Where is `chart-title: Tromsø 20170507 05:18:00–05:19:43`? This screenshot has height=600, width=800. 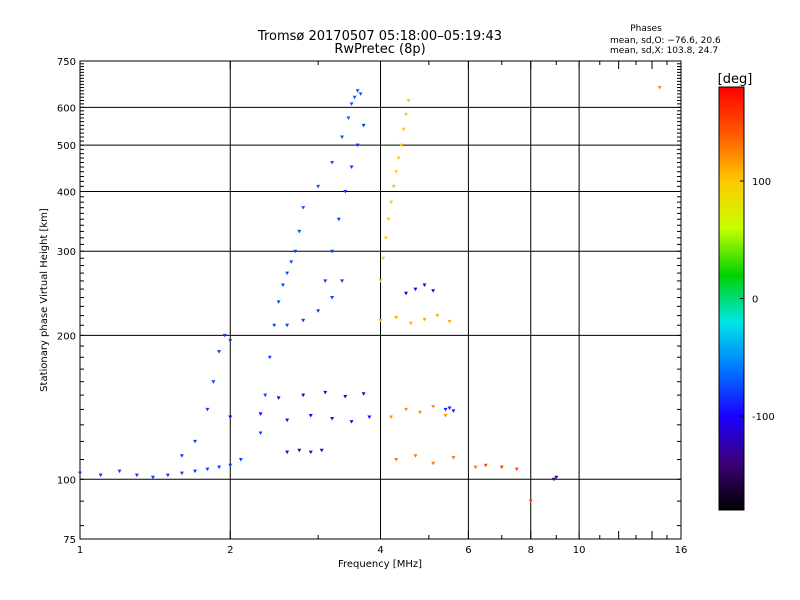
chart-title: Tromsø 20170507 05:18:00–05:19:43 is located at coordinates (379, 36).